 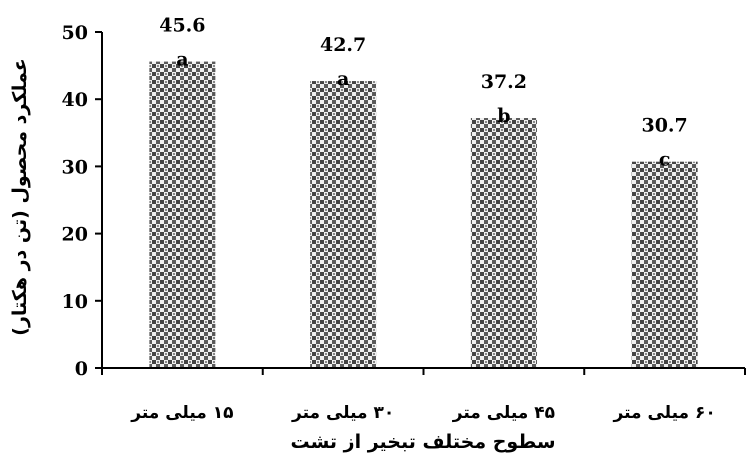 What do you see at coordinates (503, 413) in the screenshot?
I see `x-category-label: ۴۵ میلی متر` at bounding box center [503, 413].